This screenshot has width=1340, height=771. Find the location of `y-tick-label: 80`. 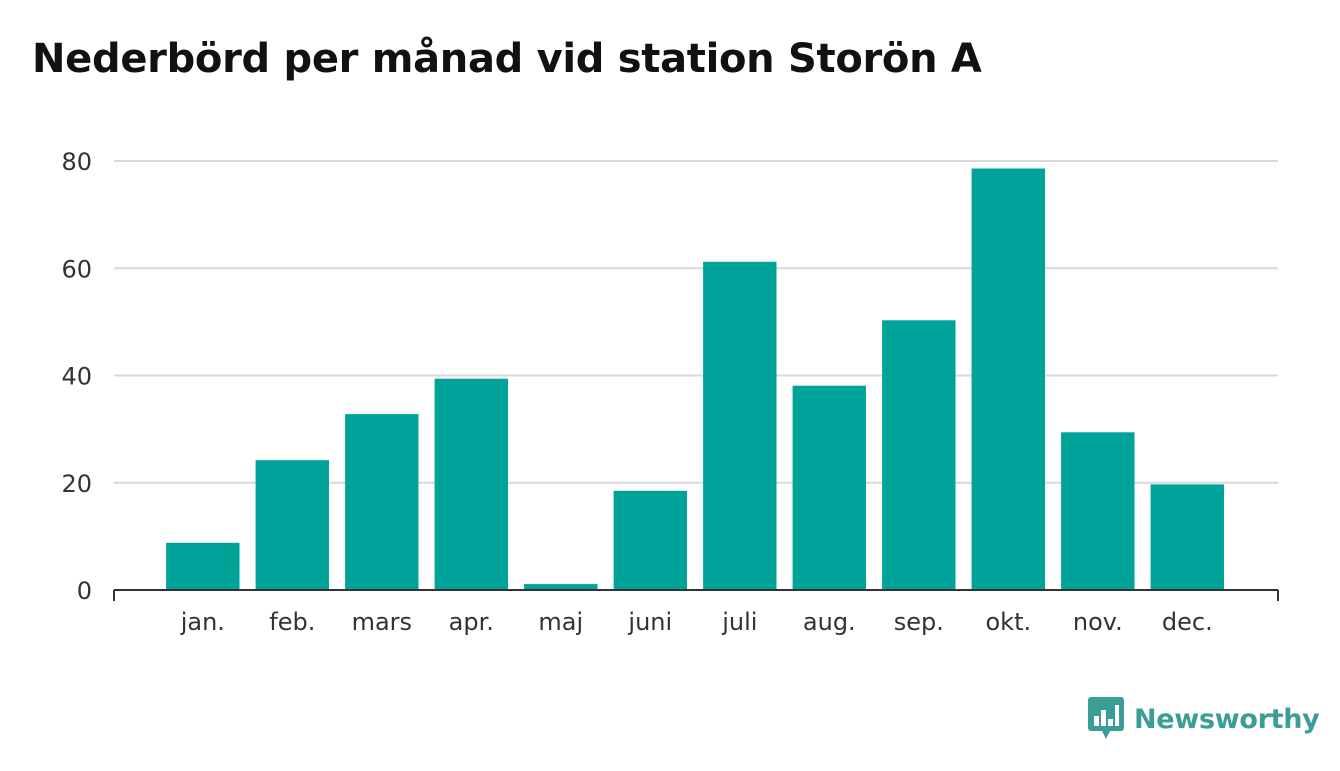

y-tick-label: 80 is located at coordinates (76, 162).